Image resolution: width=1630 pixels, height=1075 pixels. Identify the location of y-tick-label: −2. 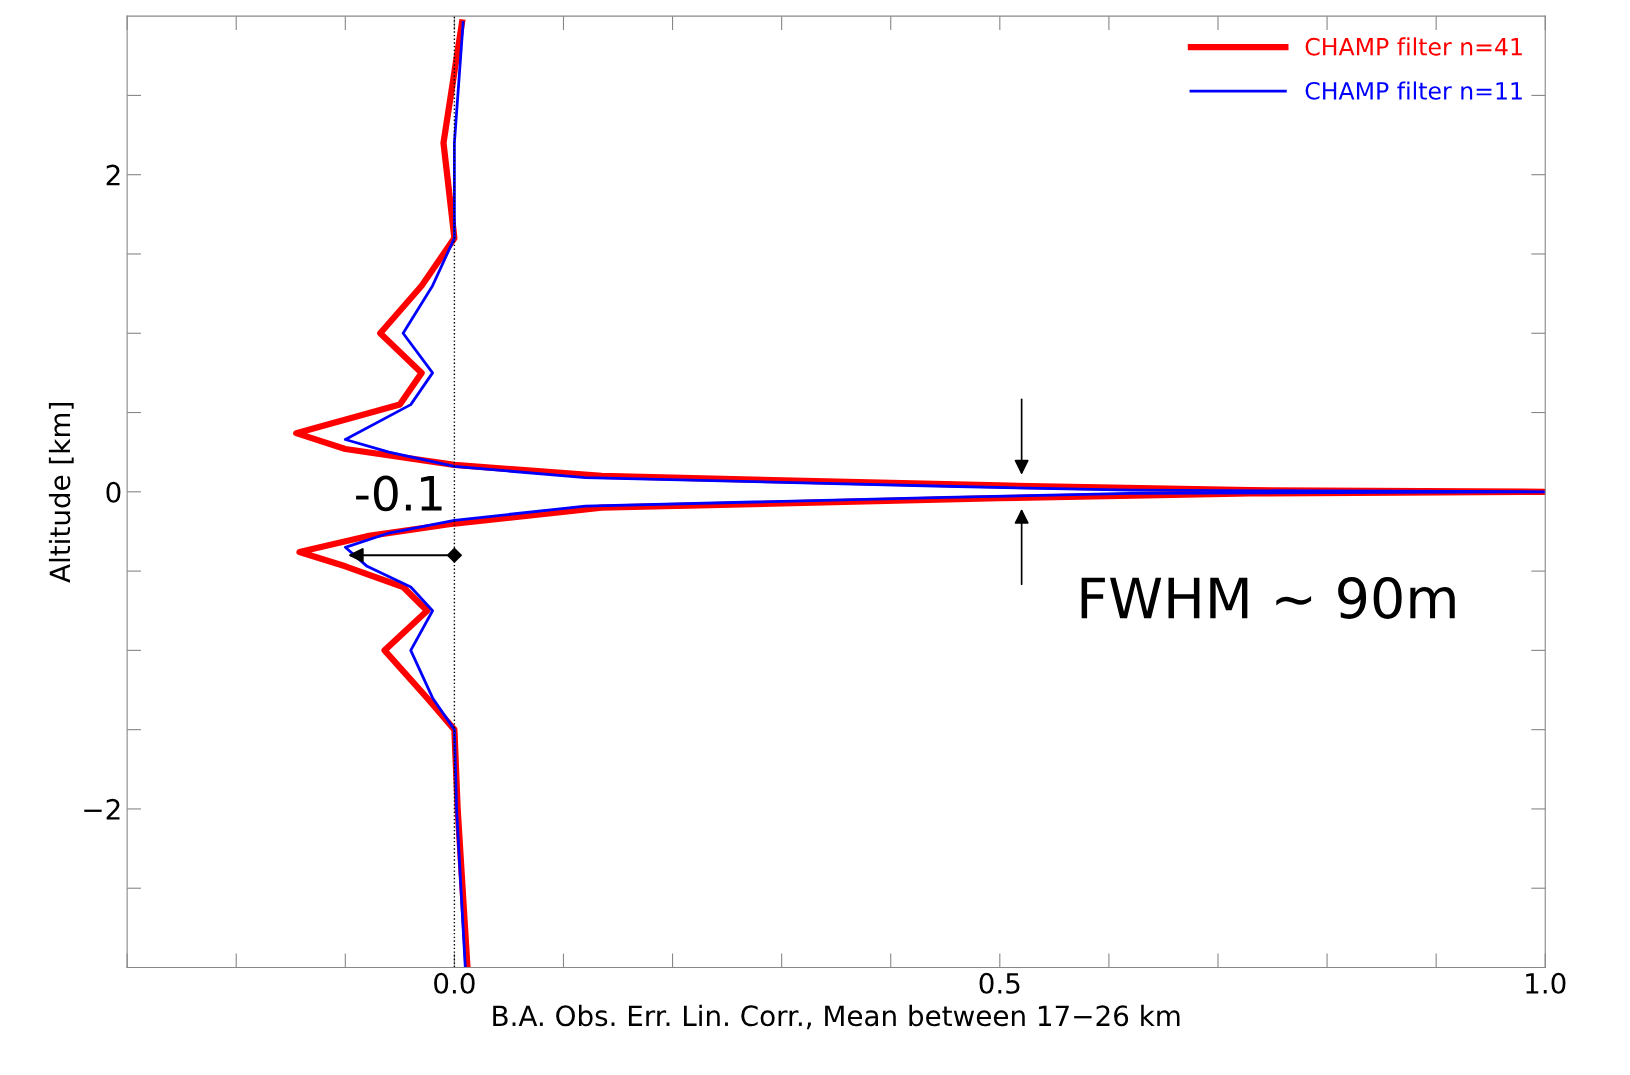
(102, 809).